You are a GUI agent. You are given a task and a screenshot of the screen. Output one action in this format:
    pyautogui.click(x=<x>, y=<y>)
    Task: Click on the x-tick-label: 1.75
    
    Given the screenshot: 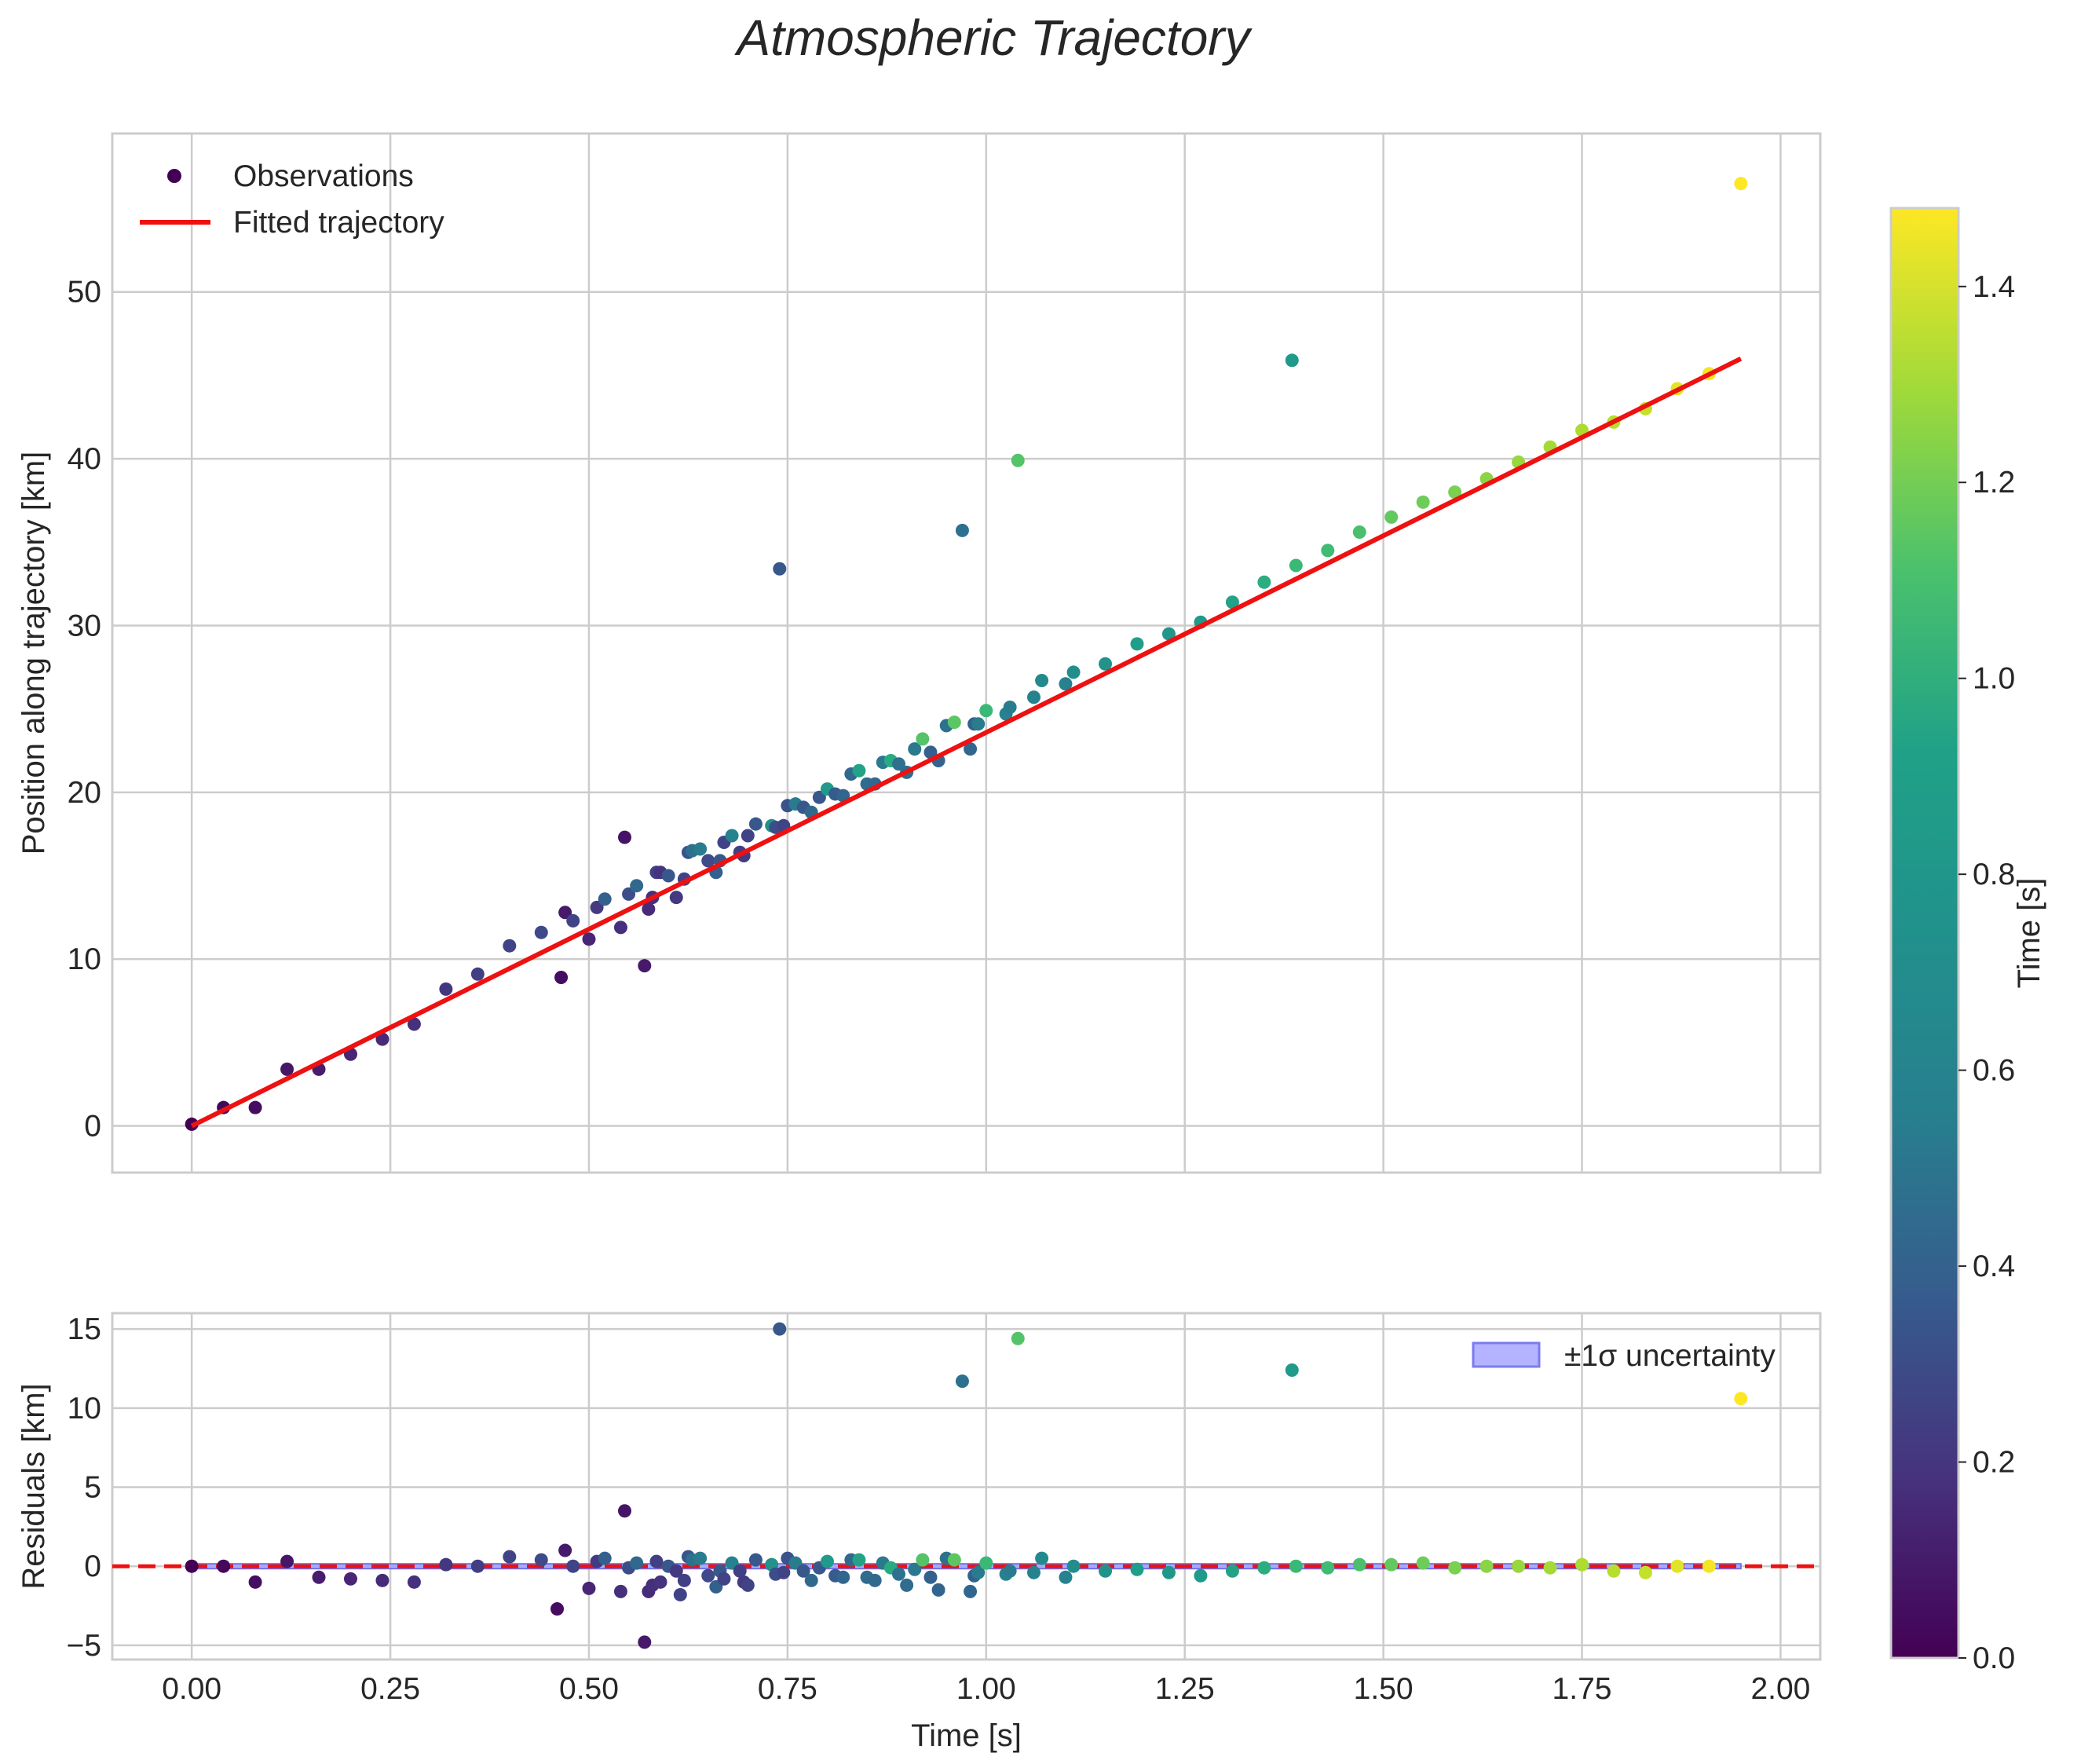 What is the action you would take?
    pyautogui.click(x=1582, y=1689)
    